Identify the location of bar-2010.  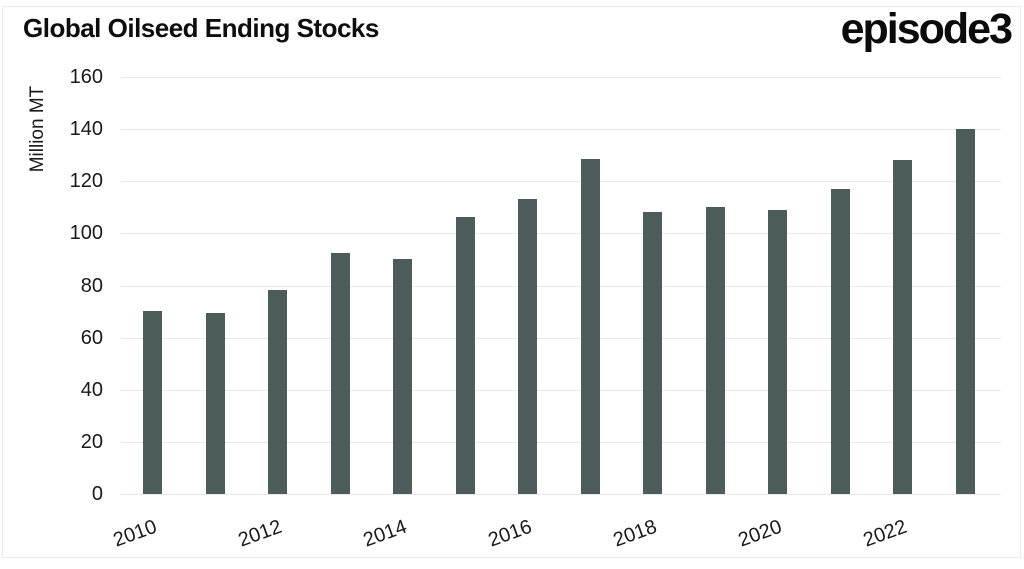
(152, 402).